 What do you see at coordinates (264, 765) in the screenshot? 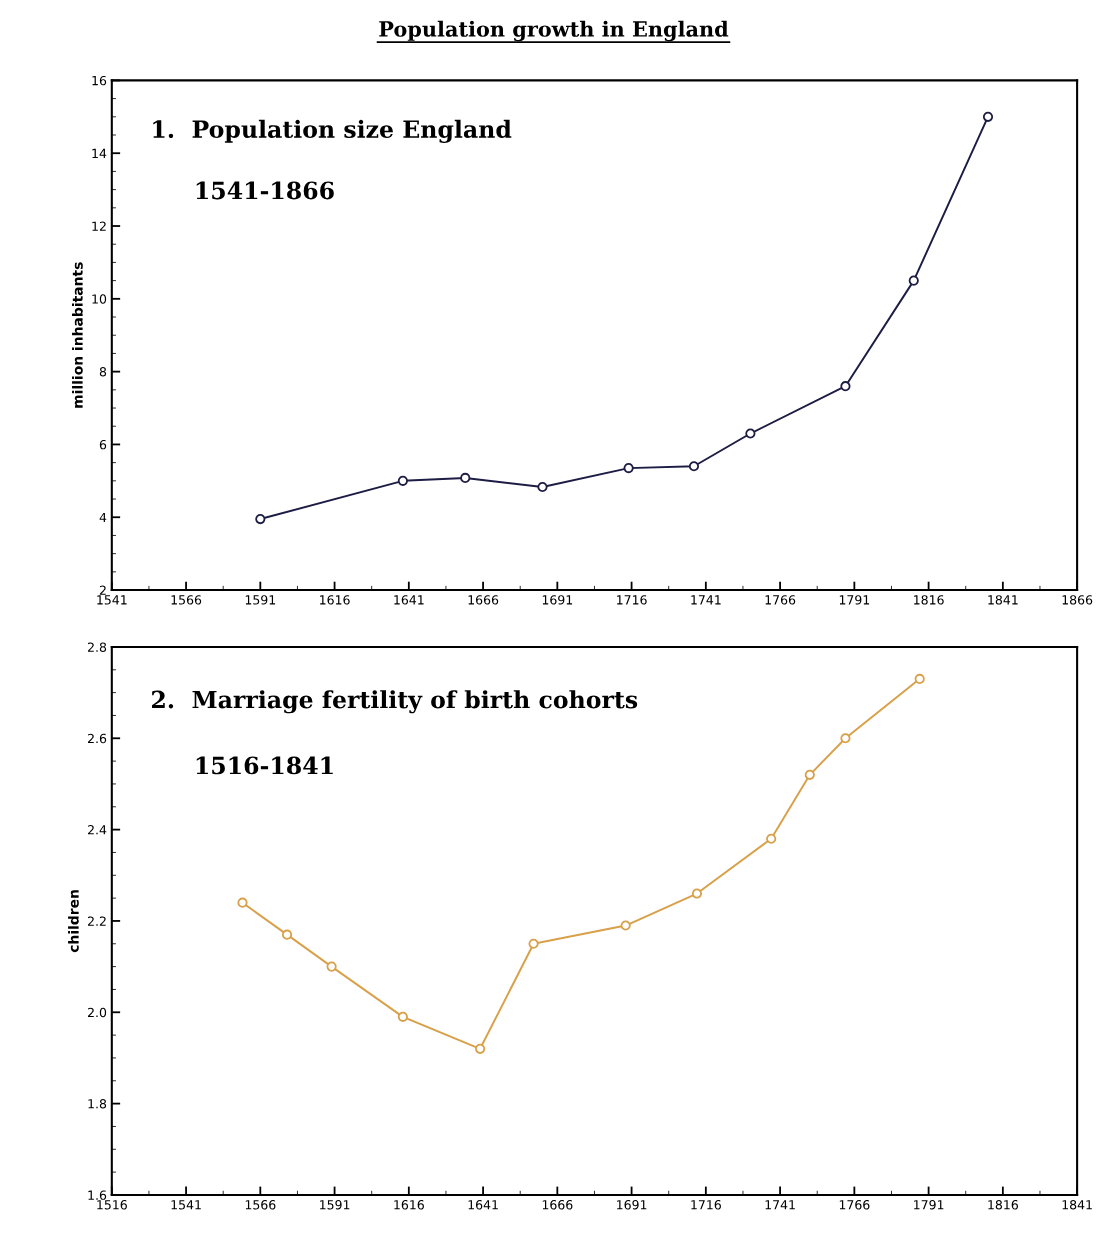
I see `annotation: 1516-1841` at bounding box center [264, 765].